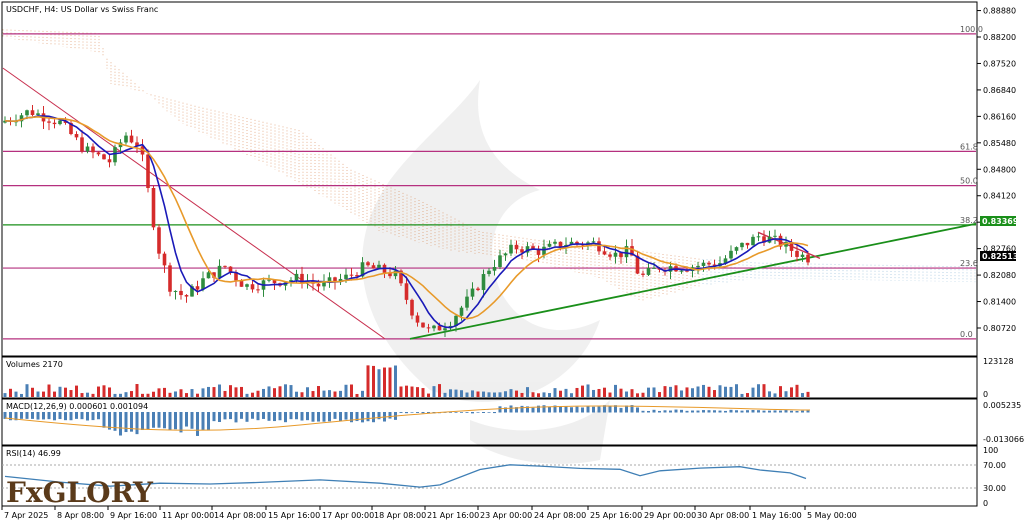  What do you see at coordinates (969, 181) in the screenshot?
I see `fib-label: 50.0` at bounding box center [969, 181].